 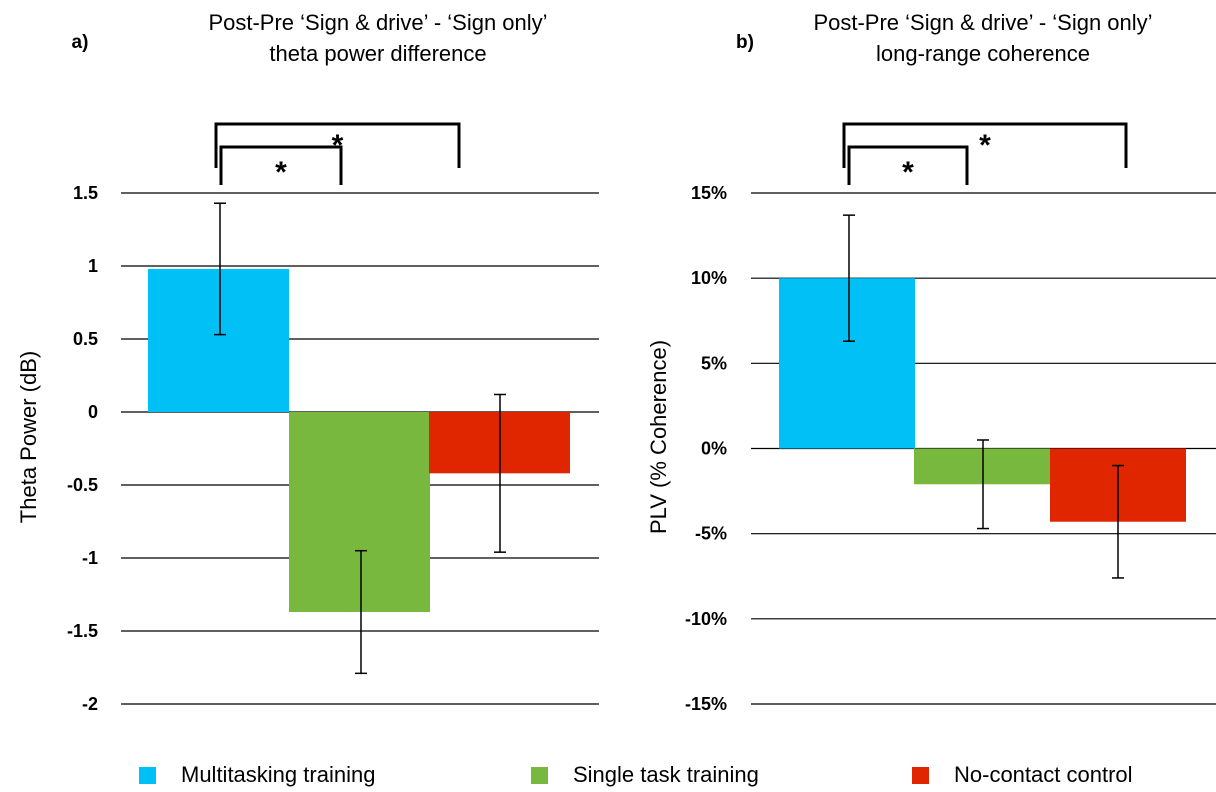 I want to click on legend-item-multitasking: Multitasking training, so click(x=257, y=775).